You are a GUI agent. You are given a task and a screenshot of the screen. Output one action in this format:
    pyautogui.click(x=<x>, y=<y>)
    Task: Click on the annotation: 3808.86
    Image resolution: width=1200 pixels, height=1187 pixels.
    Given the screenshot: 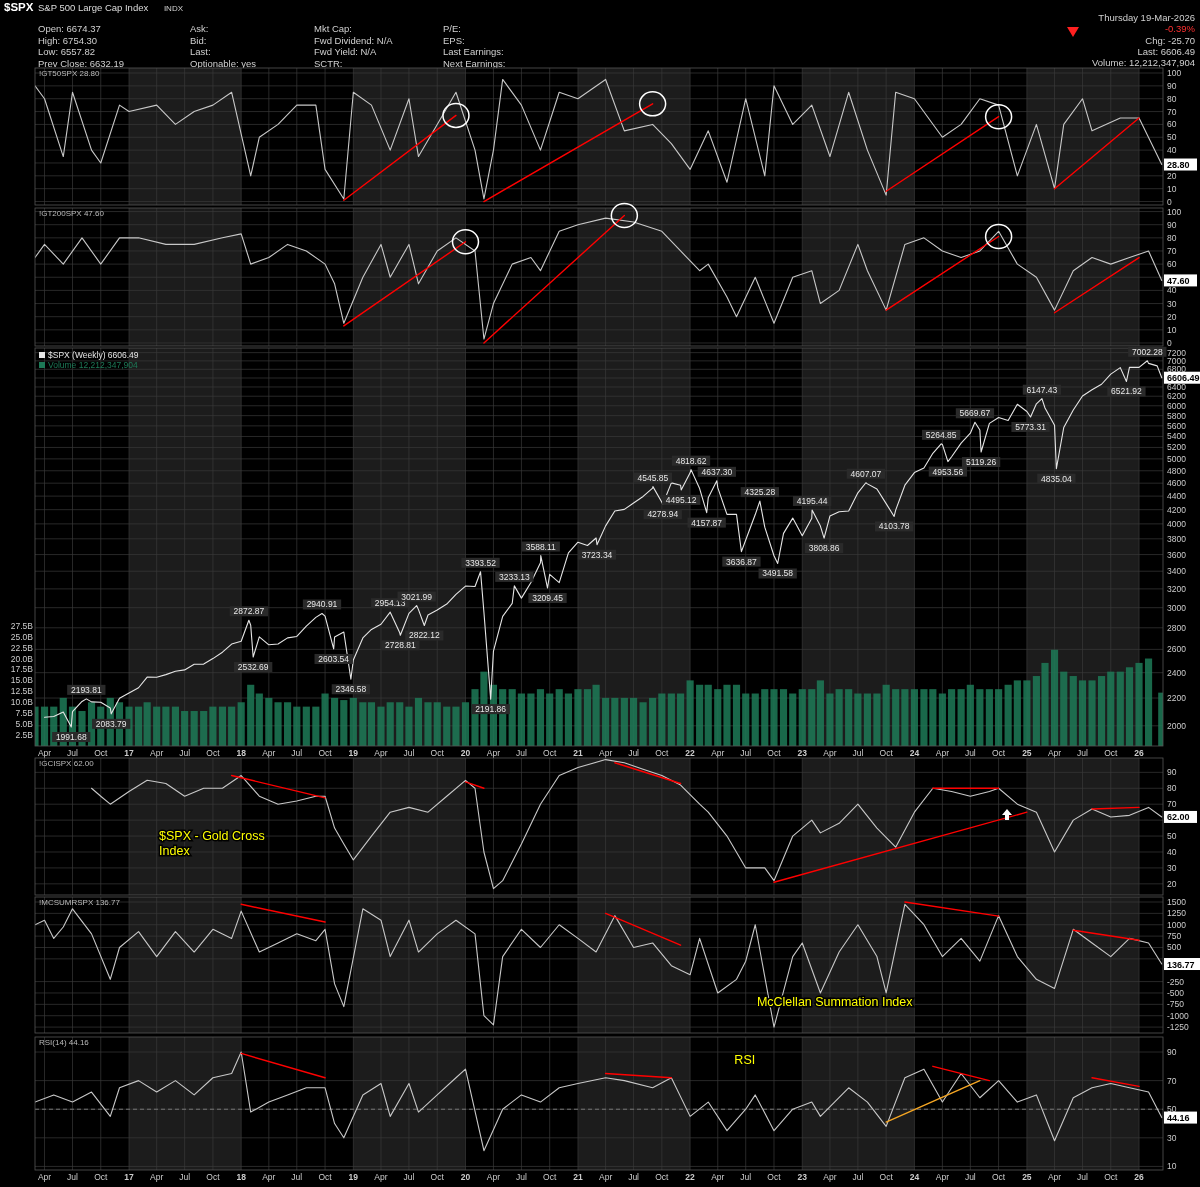 What is the action you would take?
    pyautogui.click(x=824, y=548)
    